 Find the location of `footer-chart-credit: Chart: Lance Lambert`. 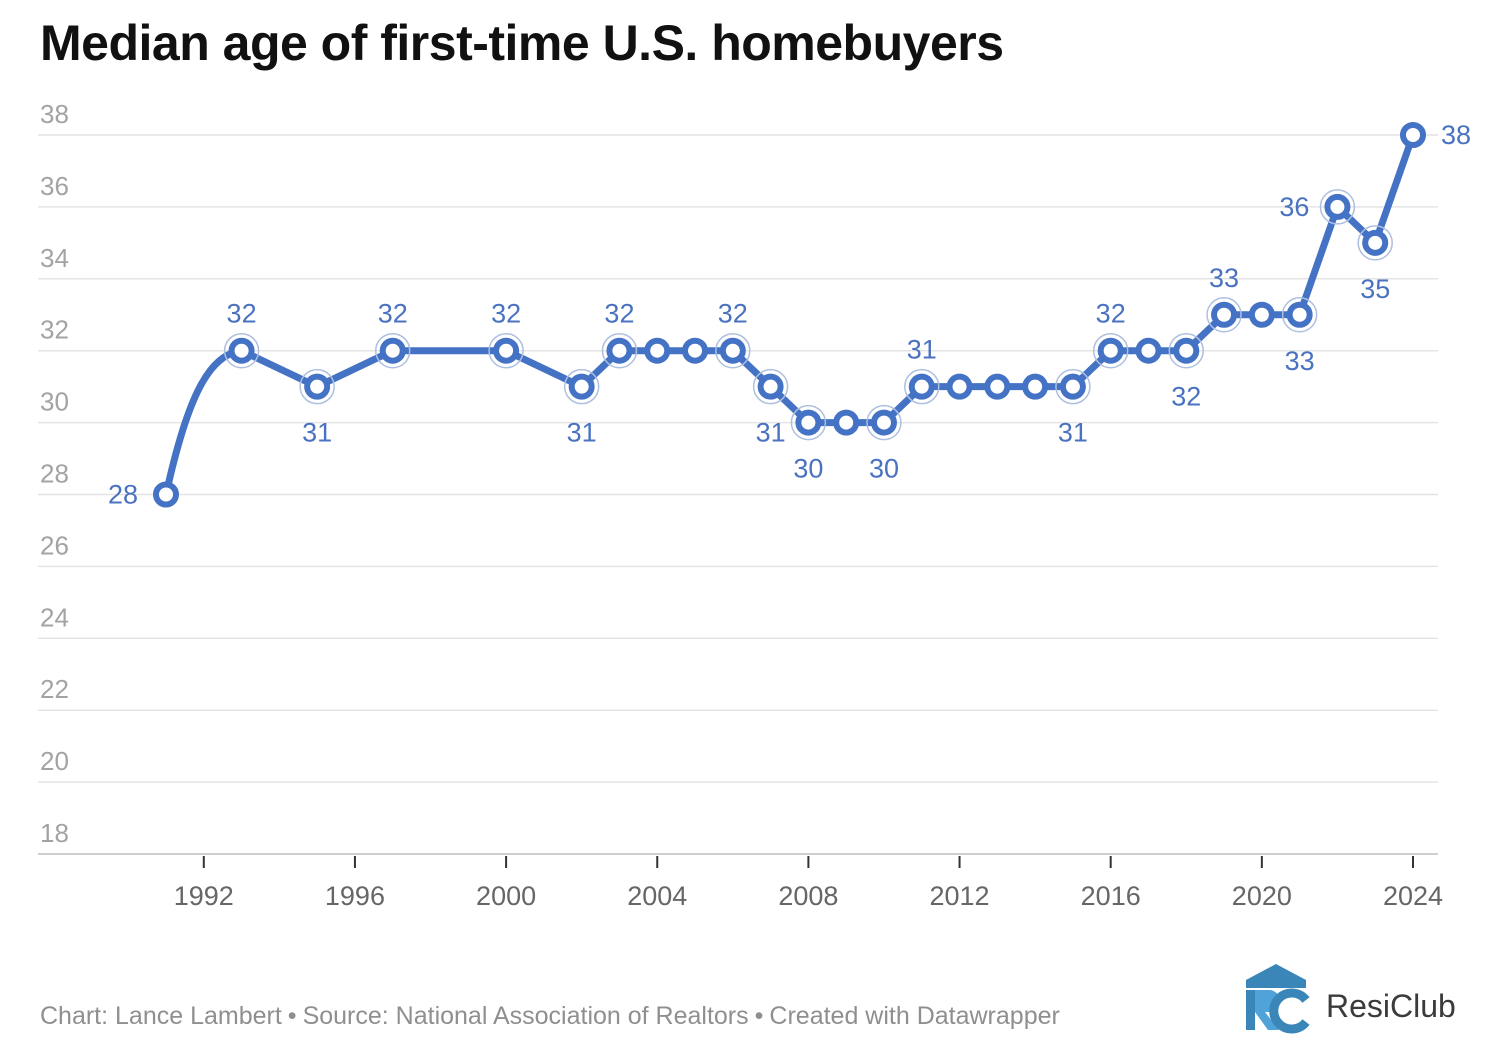

footer-chart-credit: Chart: Lance Lambert is located at coordinates (161, 1016).